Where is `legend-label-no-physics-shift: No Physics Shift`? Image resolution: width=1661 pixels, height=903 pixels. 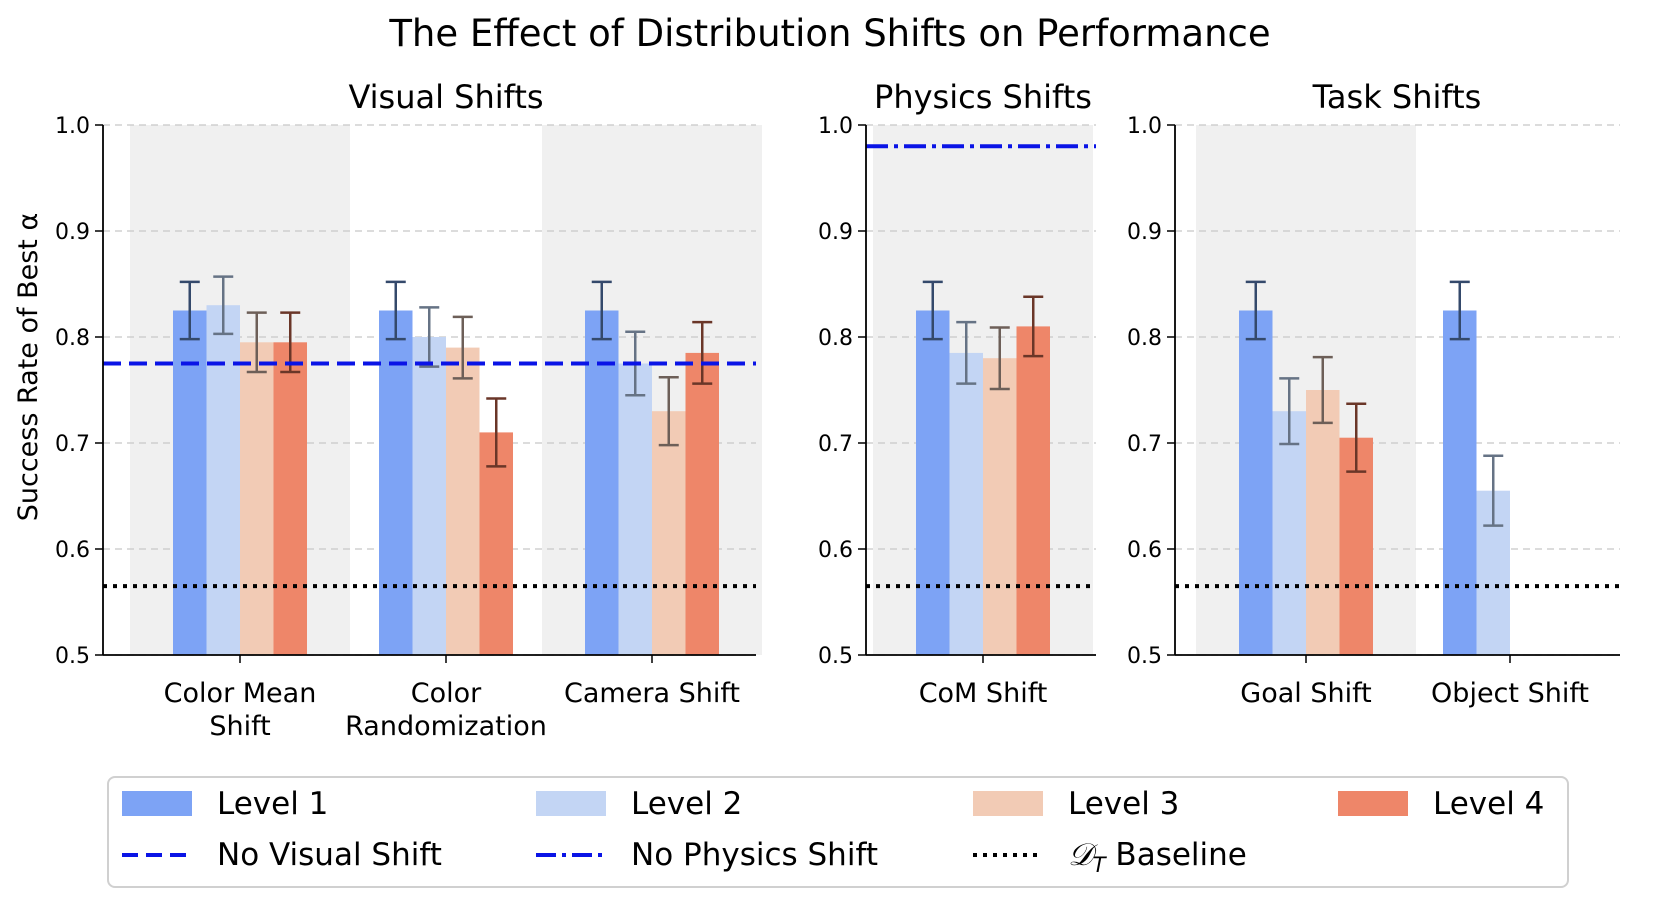 legend-label-no-physics-shift: No Physics Shift is located at coordinates (754, 855).